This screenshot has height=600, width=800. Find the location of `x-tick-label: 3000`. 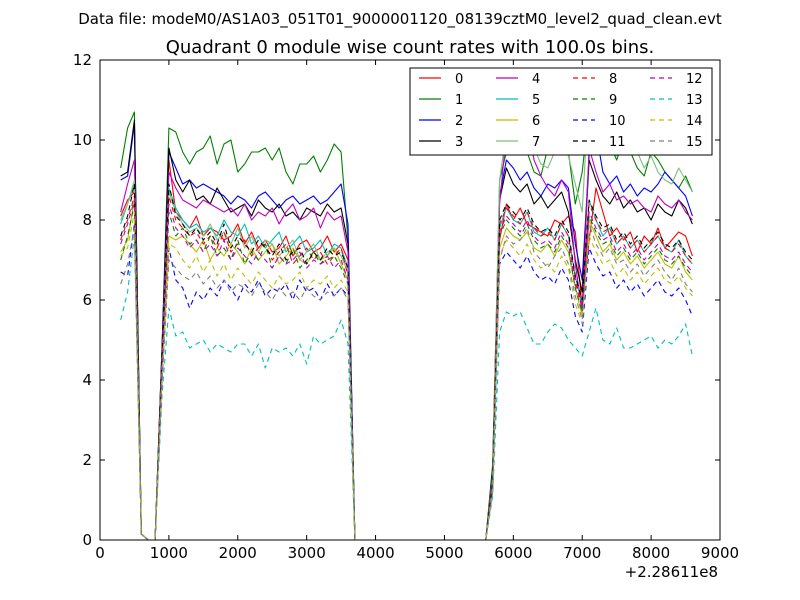

x-tick-label: 3000 is located at coordinates (307, 553).